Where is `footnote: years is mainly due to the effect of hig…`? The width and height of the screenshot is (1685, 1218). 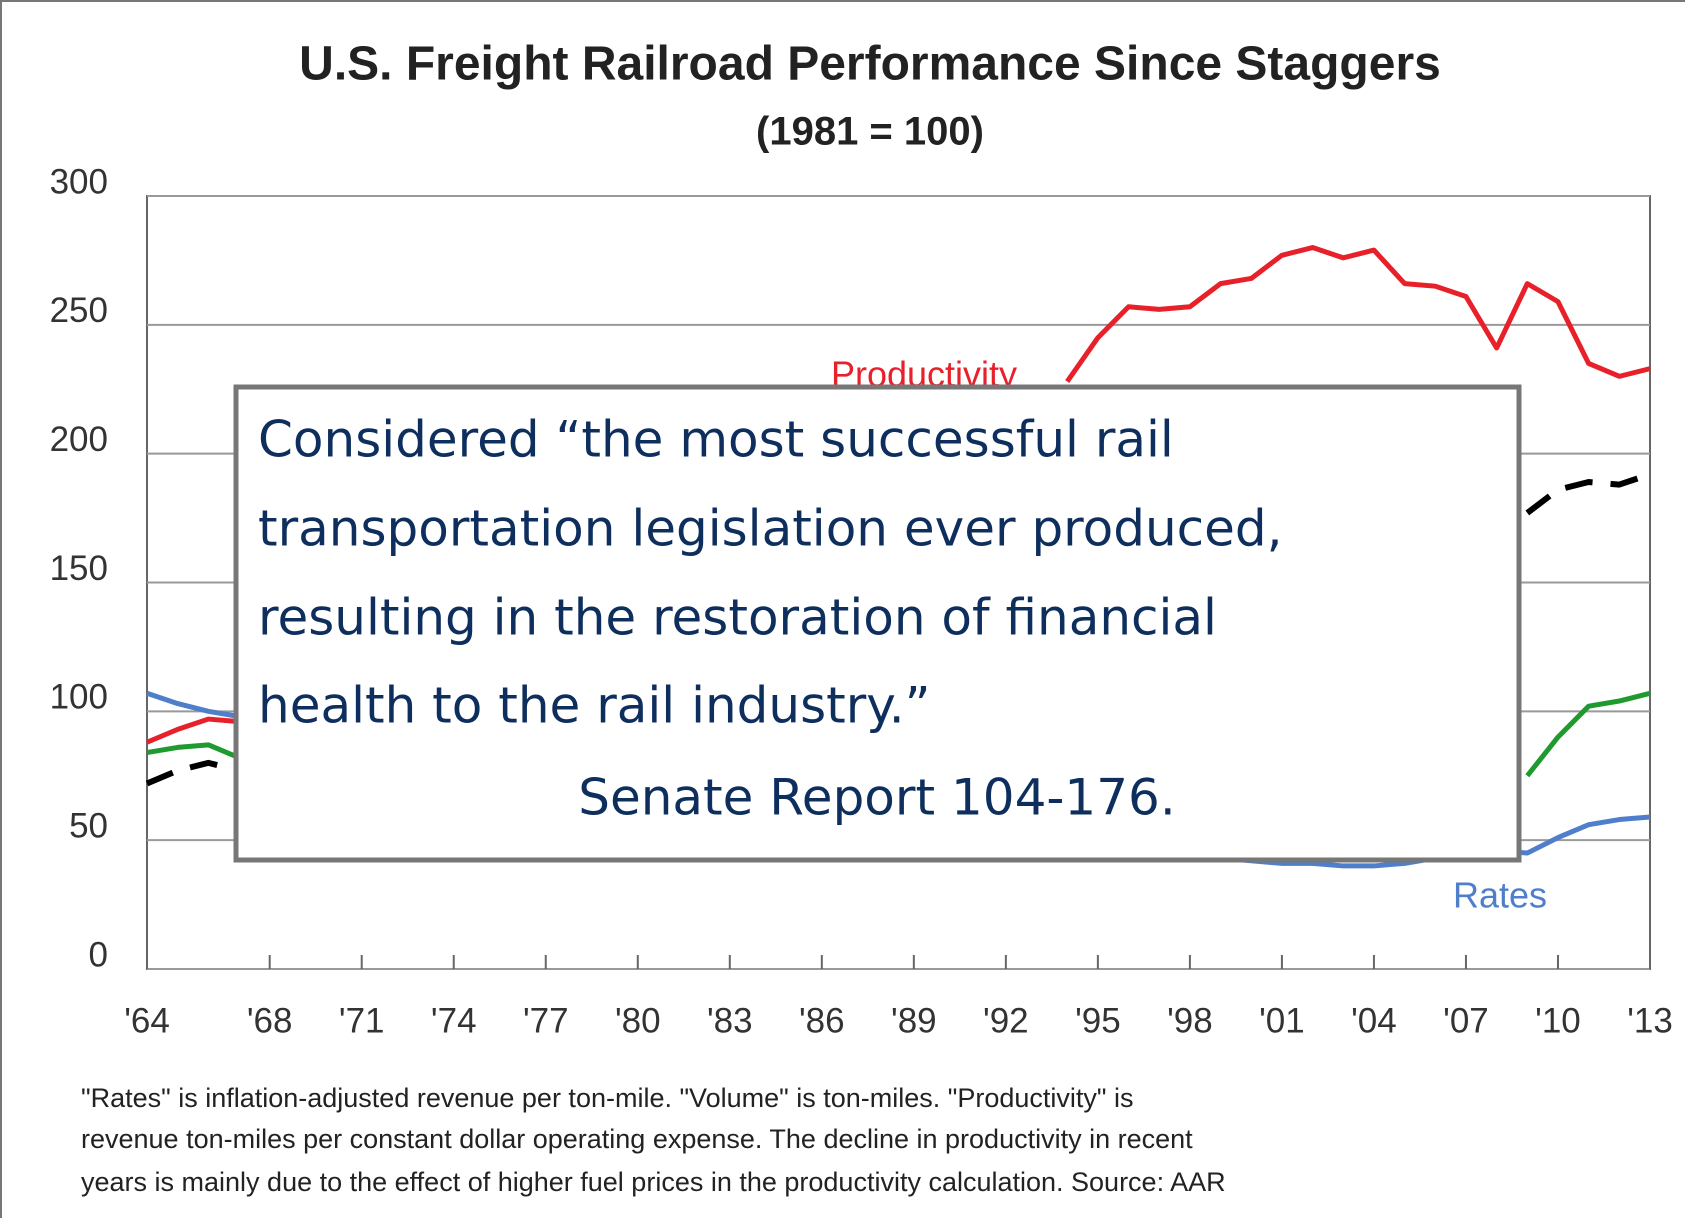 footnote: years is mainly due to the effect of hig… is located at coordinates (653, 1182).